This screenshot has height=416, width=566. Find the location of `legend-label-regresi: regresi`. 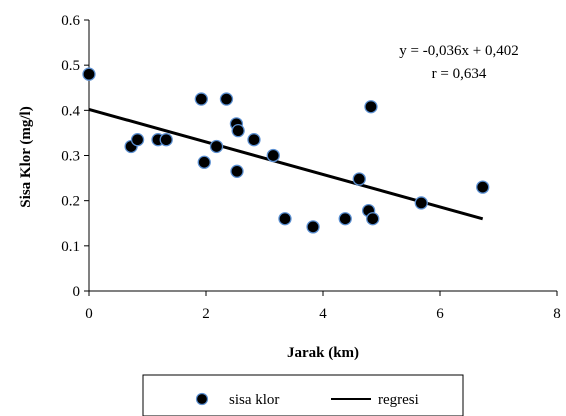

legend-label-regresi: regresi is located at coordinates (398, 400).